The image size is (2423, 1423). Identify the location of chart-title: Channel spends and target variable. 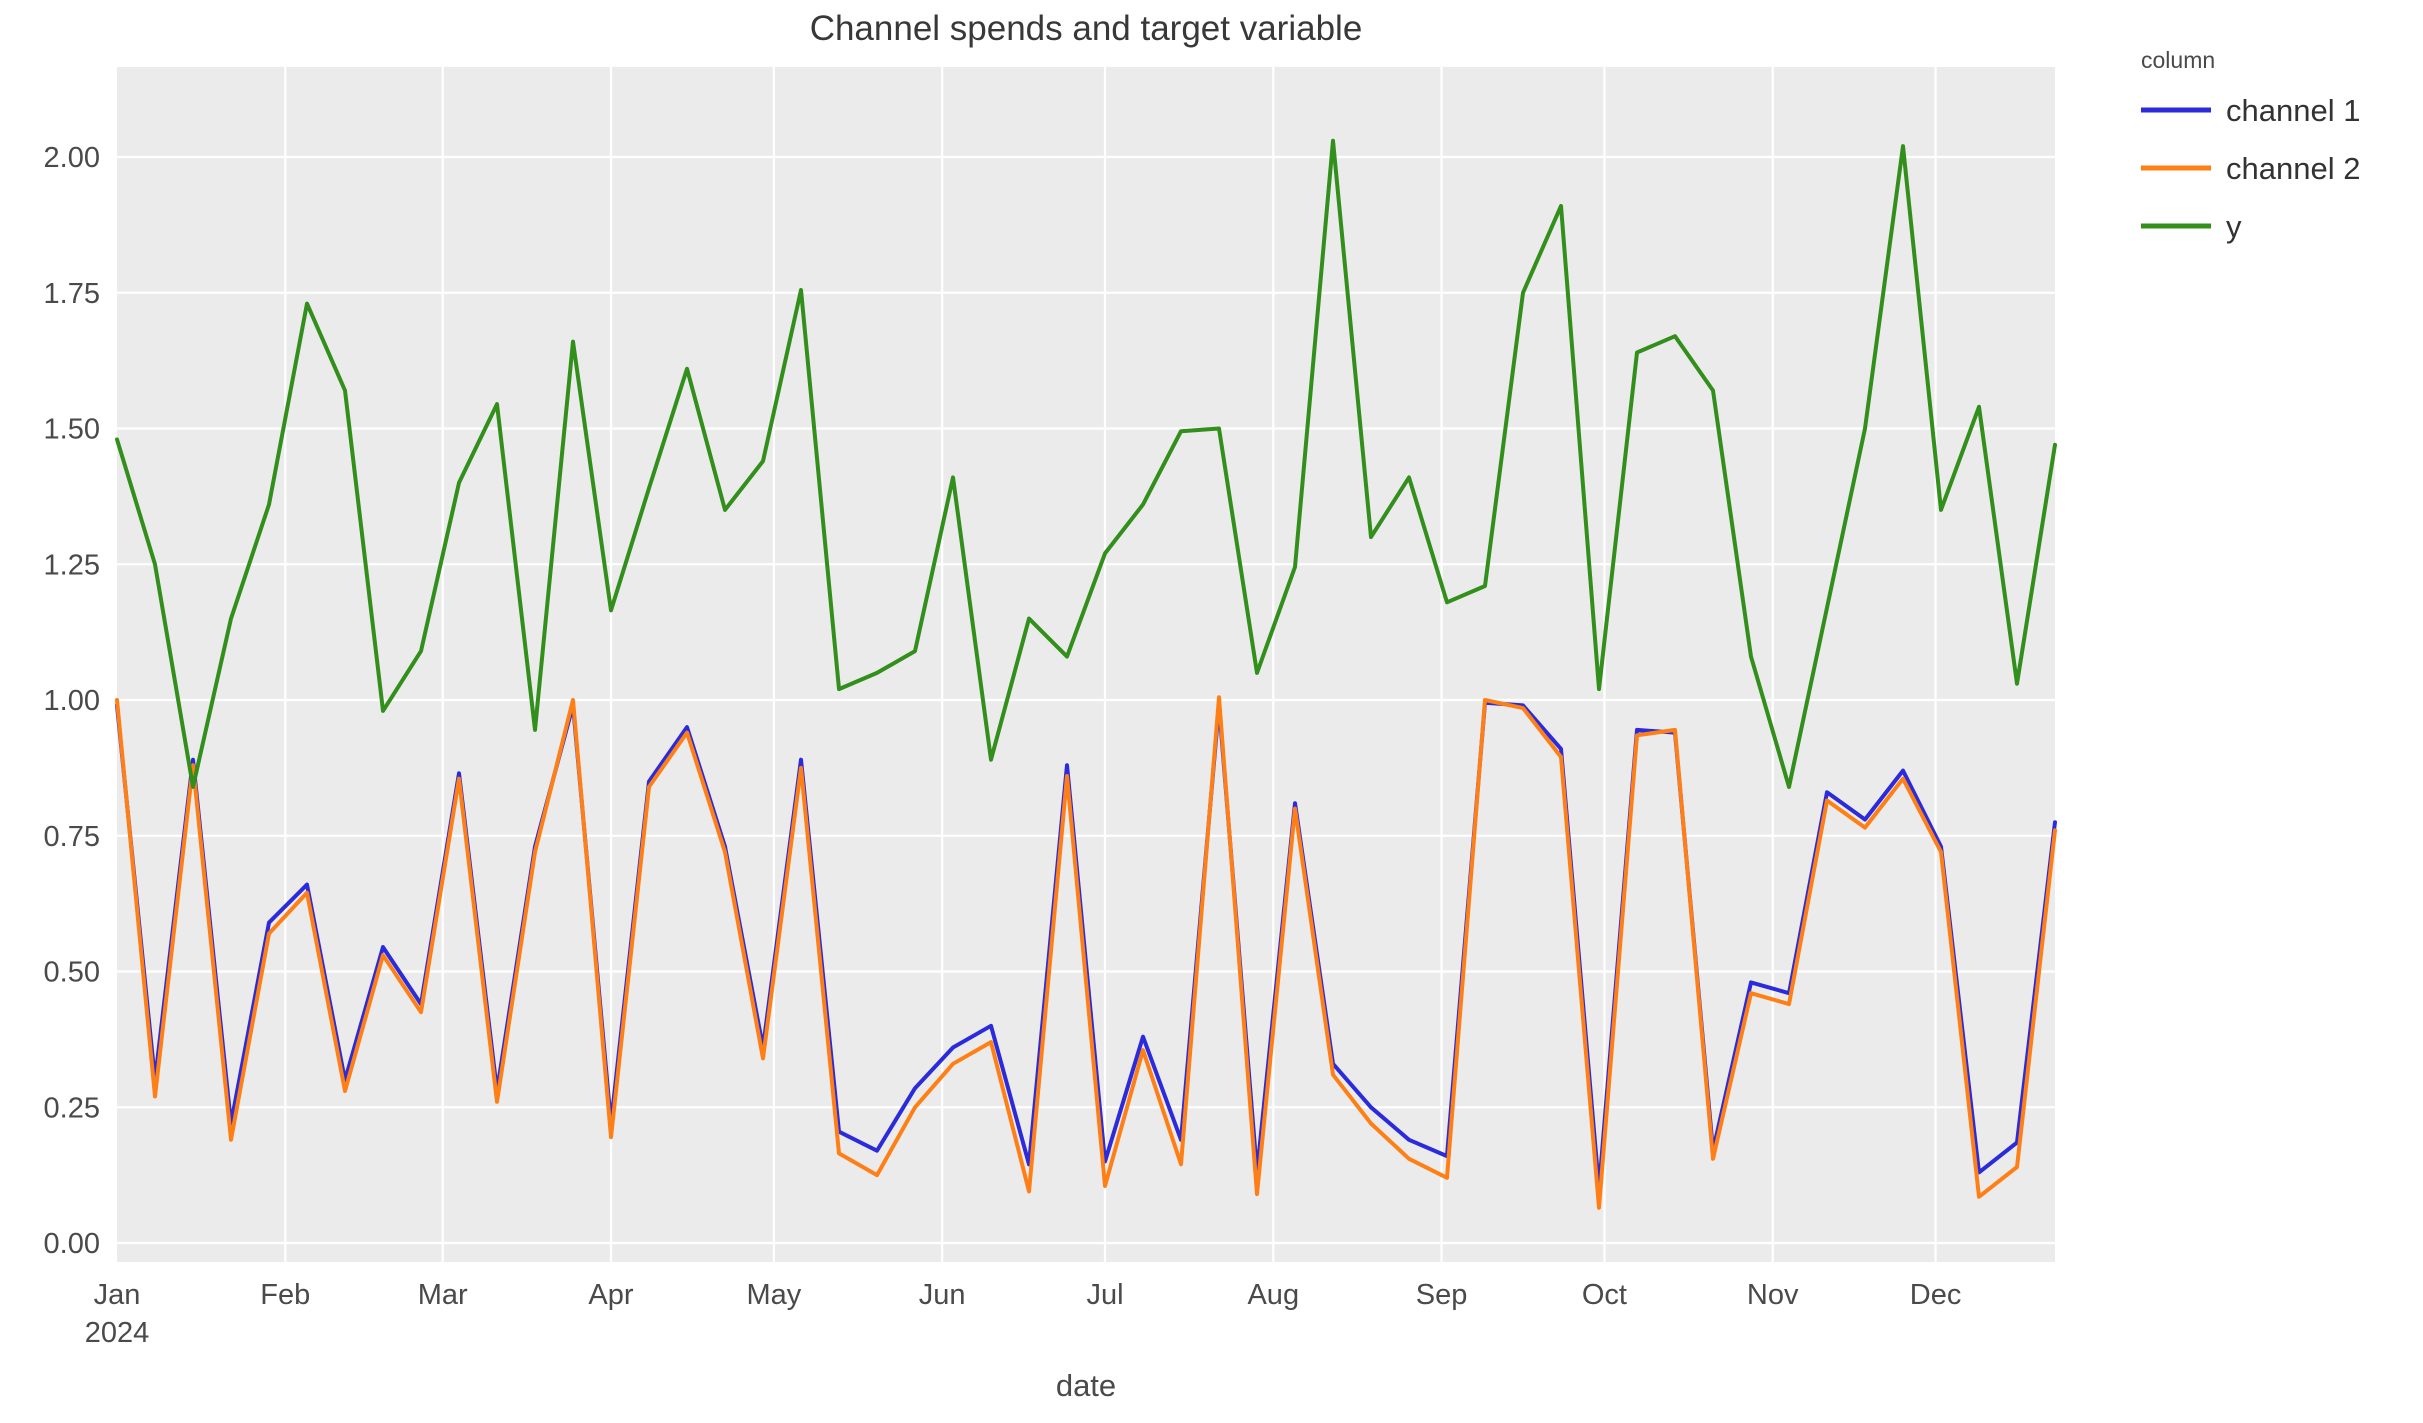
(1086, 28).